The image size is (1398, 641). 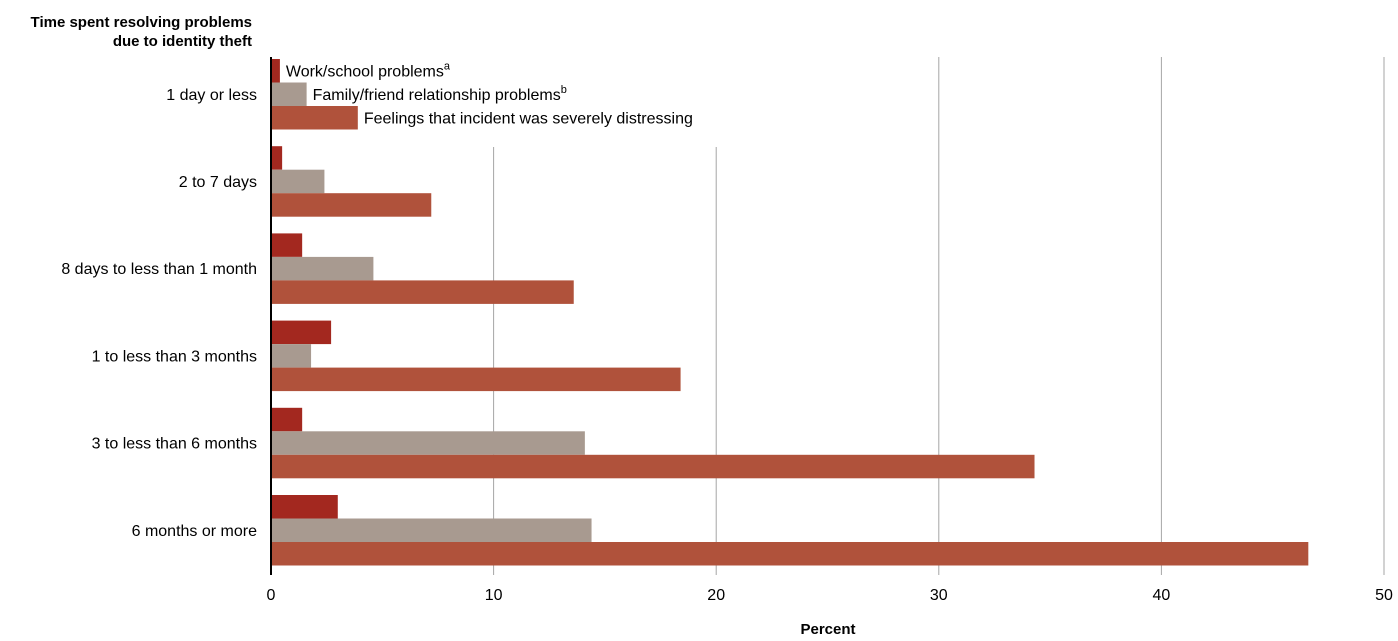 What do you see at coordinates (830, 595) in the screenshot?
I see `x-tick-labels: 0 10 20 30 40 50` at bounding box center [830, 595].